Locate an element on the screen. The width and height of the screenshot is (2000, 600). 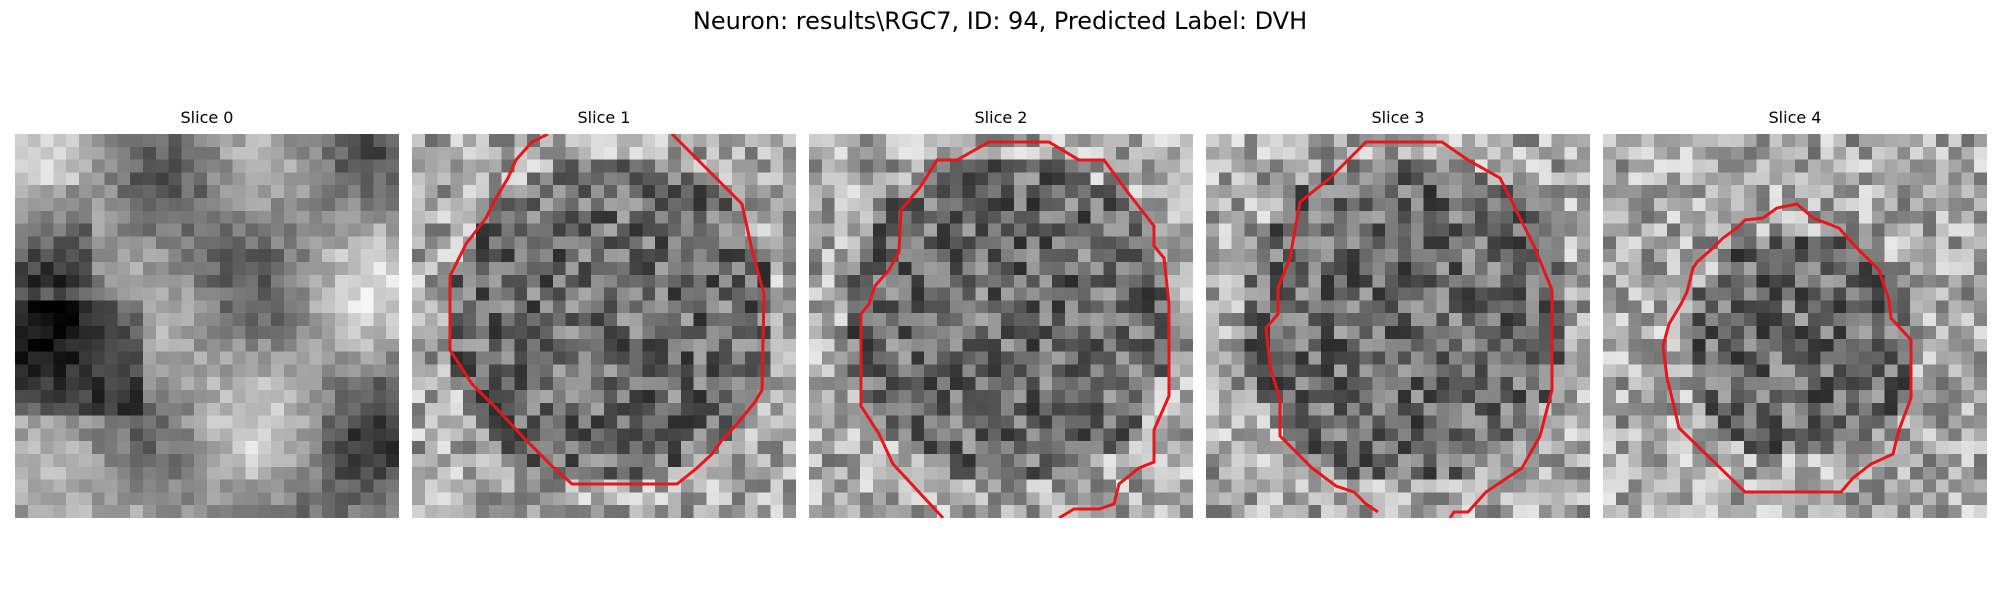
slice-title: Slice 4 is located at coordinates (1795, 118).